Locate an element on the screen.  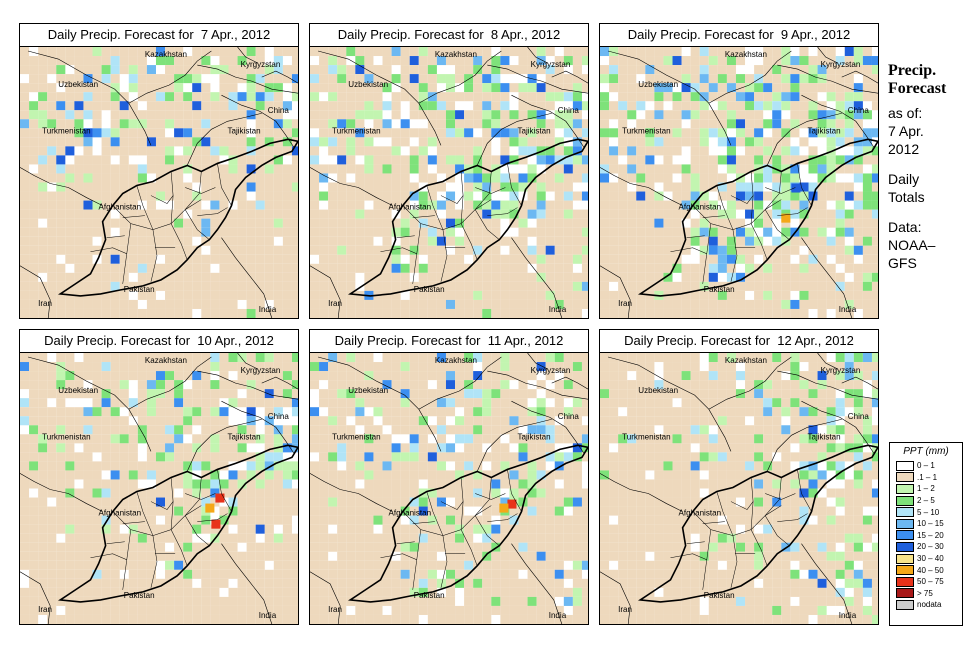
country-label-kyrgyzstan: Kyrgyzstan is located at coordinates (261, 370).